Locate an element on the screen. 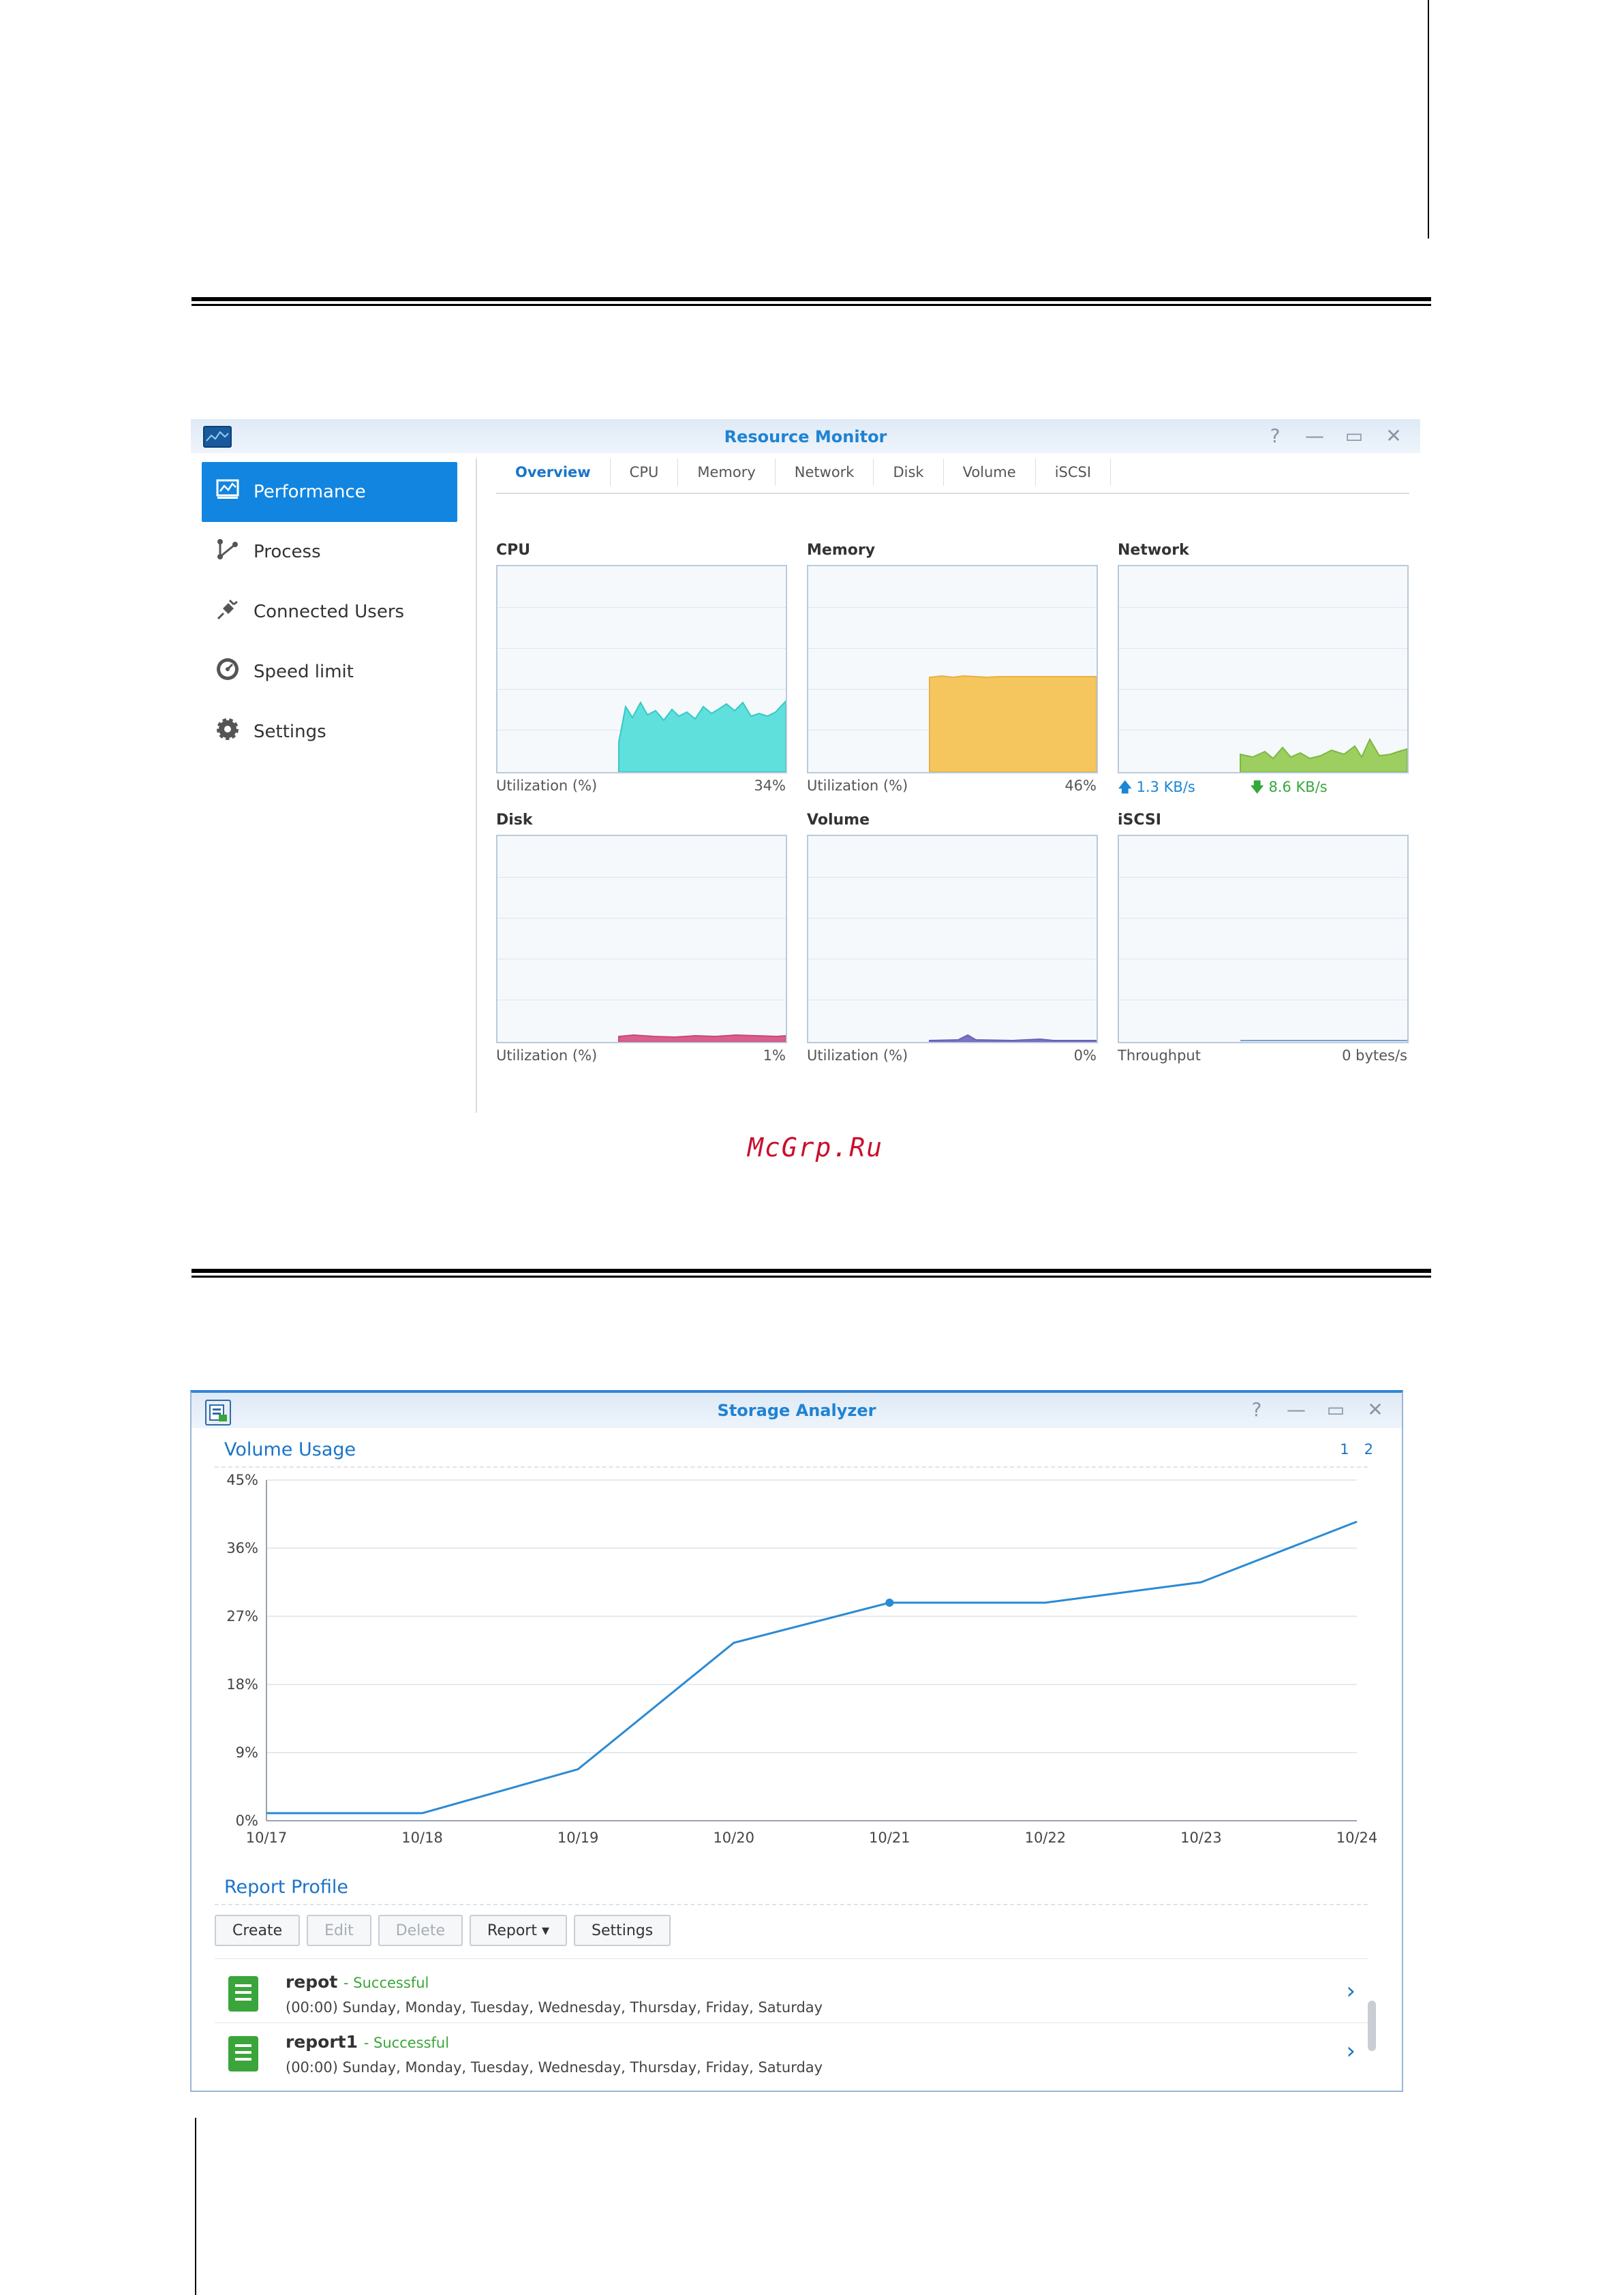 This screenshot has height=2295, width=1624. x-tick-label: 10/18 is located at coordinates (422, 1838).